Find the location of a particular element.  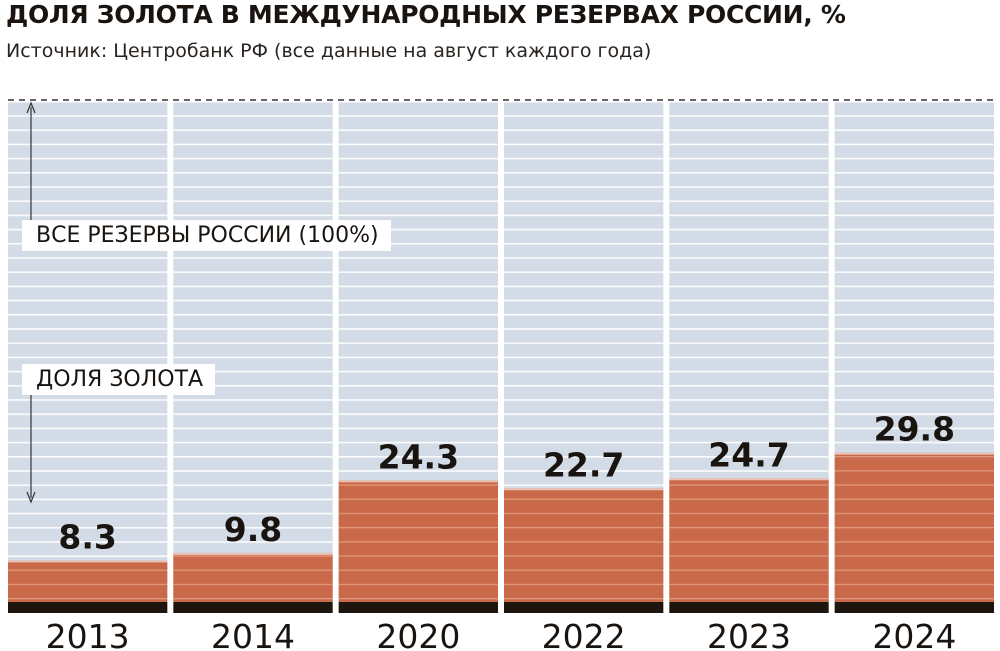

x-tick-label: 2023 is located at coordinates (749, 634).